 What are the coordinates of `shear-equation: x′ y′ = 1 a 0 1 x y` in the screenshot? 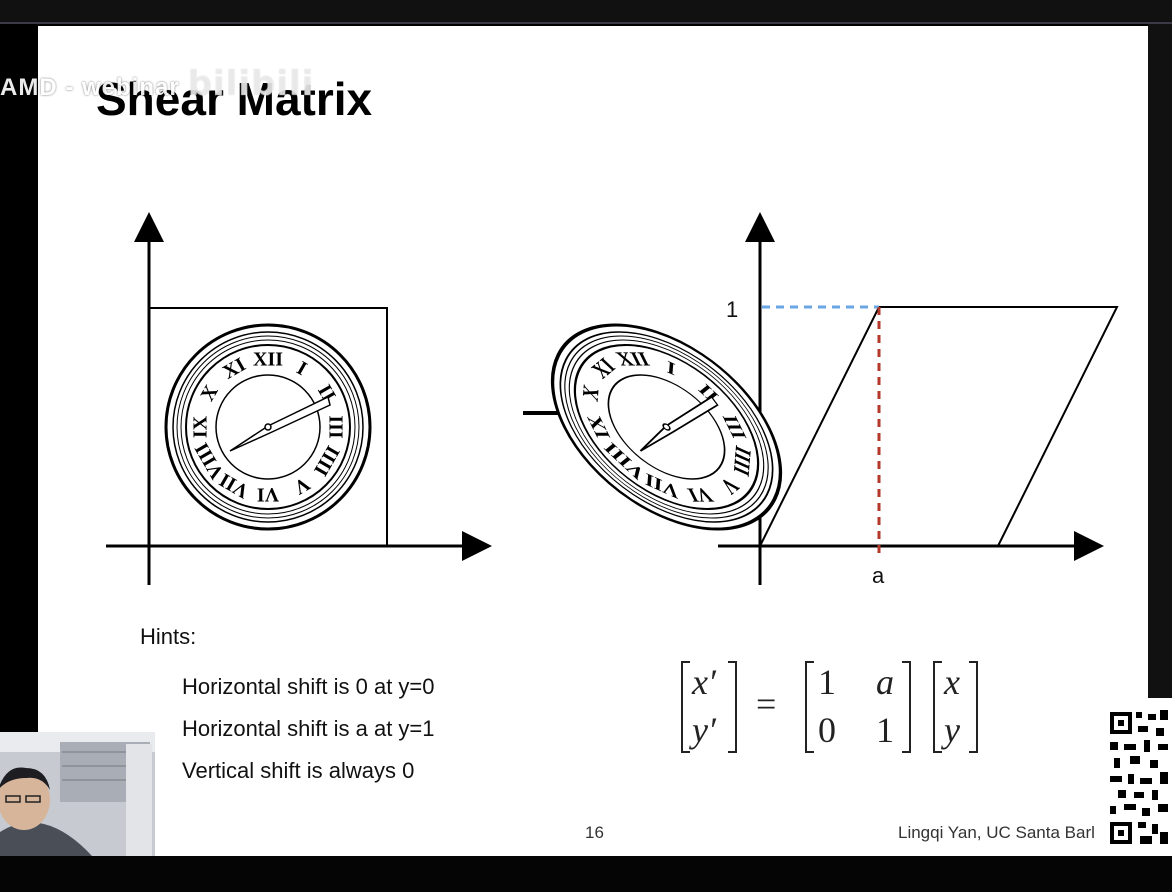 It's located at (829, 707).